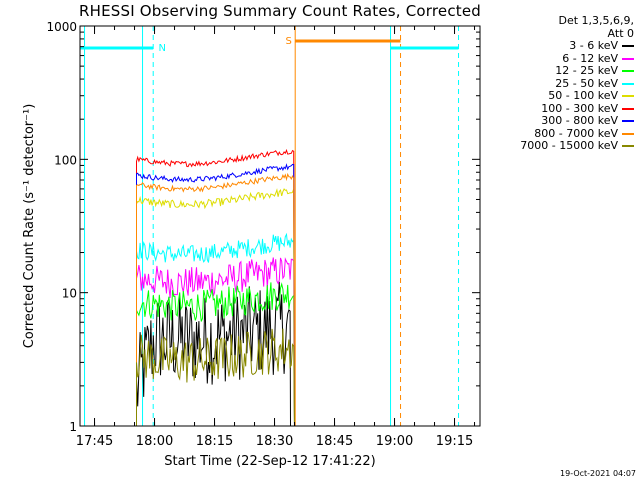 The image size is (640, 480). What do you see at coordinates (215, 377) in the screenshot?
I see `series-line-7000to15000keV` at bounding box center [215, 377].